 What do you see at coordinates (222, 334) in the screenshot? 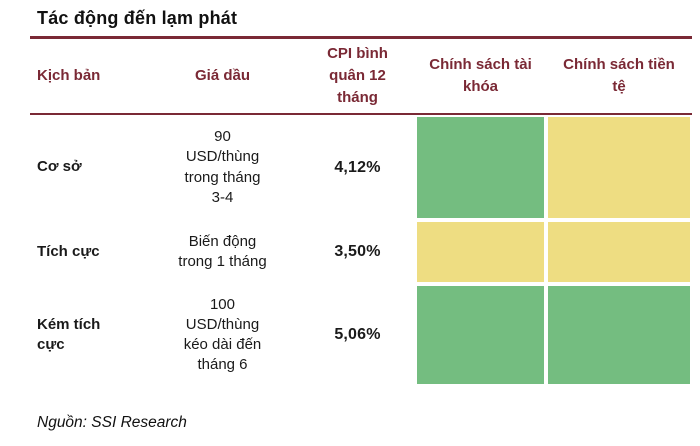
I see `row-negative-oil-price: 100 USD/thùng kéo dài đến tháng 6` at bounding box center [222, 334].